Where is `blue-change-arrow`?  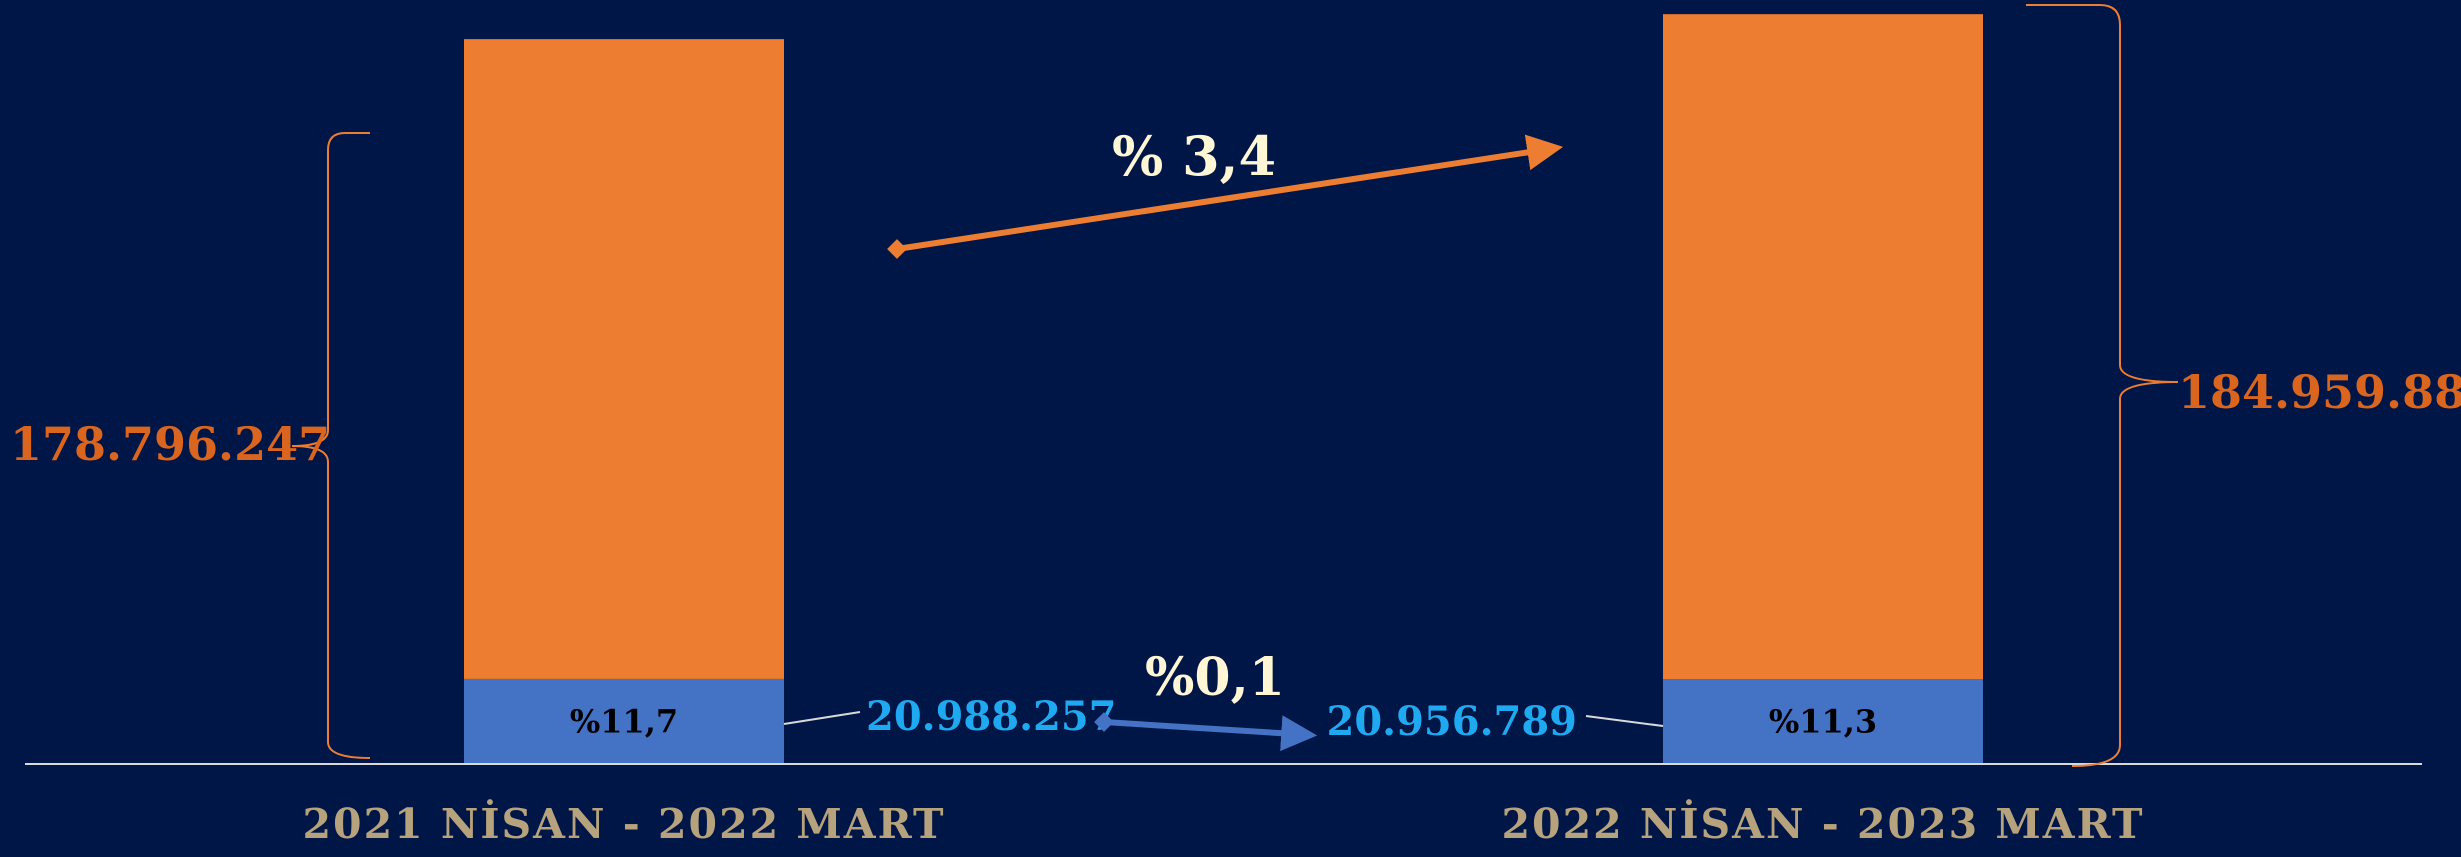 blue-change-arrow is located at coordinates (1207, 728).